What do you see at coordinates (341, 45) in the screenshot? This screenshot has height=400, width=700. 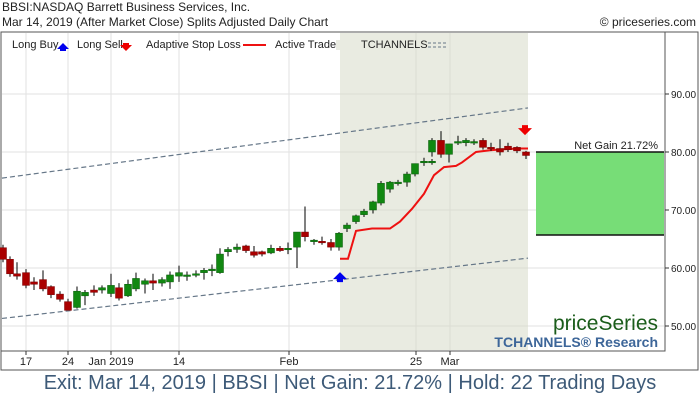 I see `active-trade-swatch-icon` at bounding box center [341, 45].